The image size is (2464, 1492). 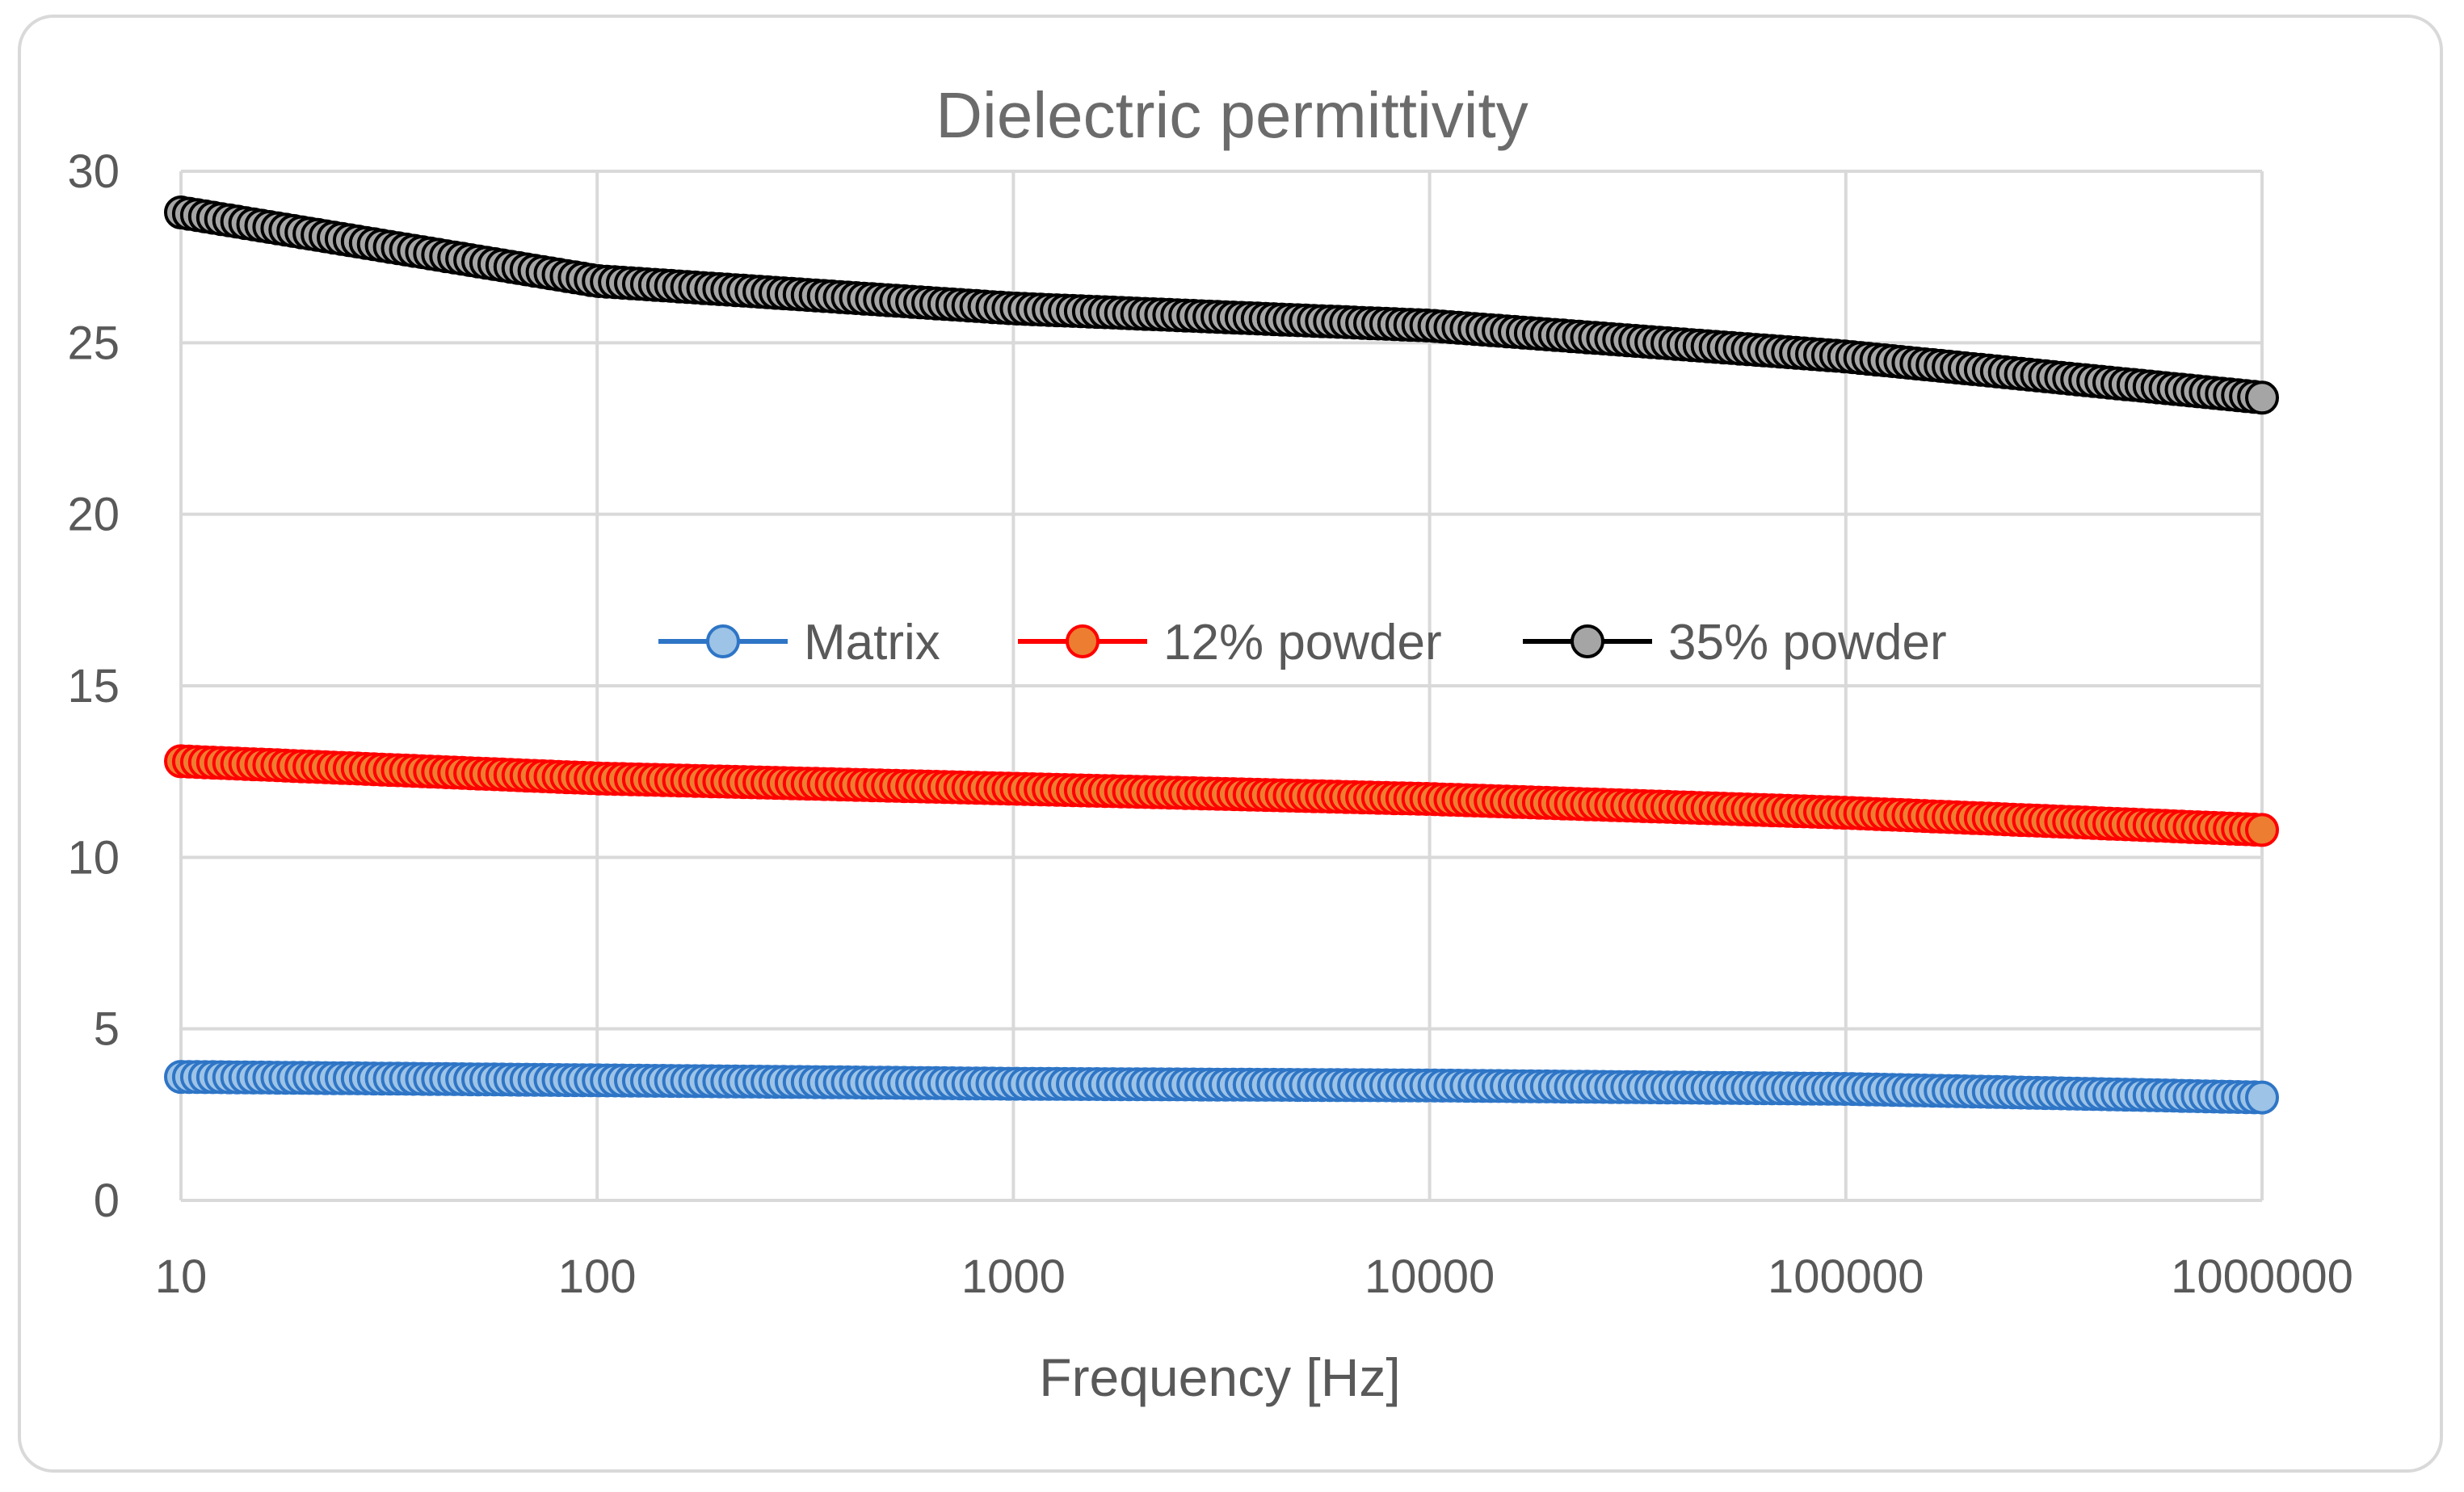 I want to click on x-tick-label-5: 1000000, so click(x=2262, y=1276).